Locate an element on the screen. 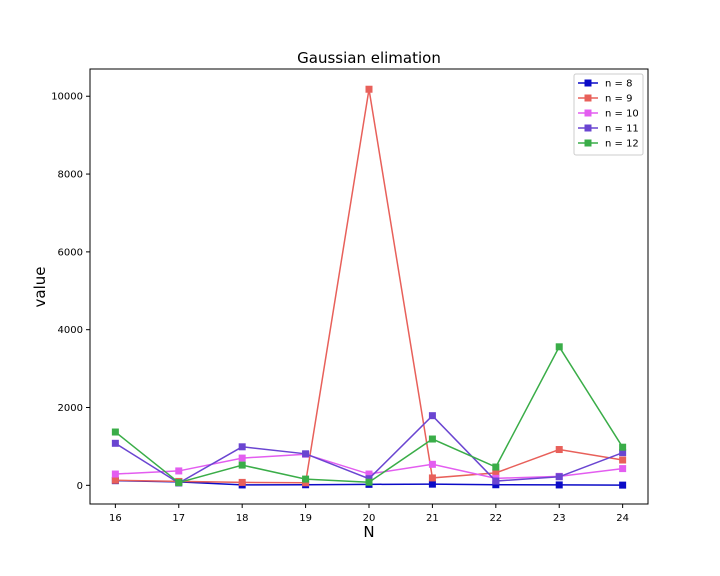 The height and width of the screenshot is (576, 720). legend-item: n = 9 is located at coordinates (605, 99).